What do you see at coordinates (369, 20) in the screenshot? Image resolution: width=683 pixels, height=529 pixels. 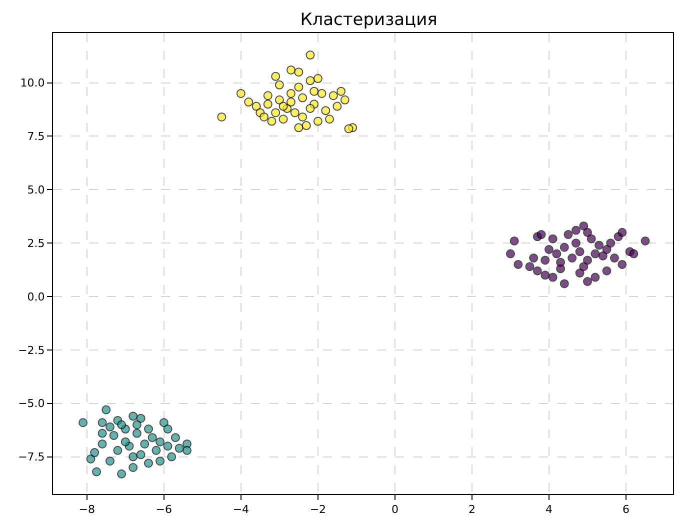 I see `chart-title: Кластеризация` at bounding box center [369, 20].